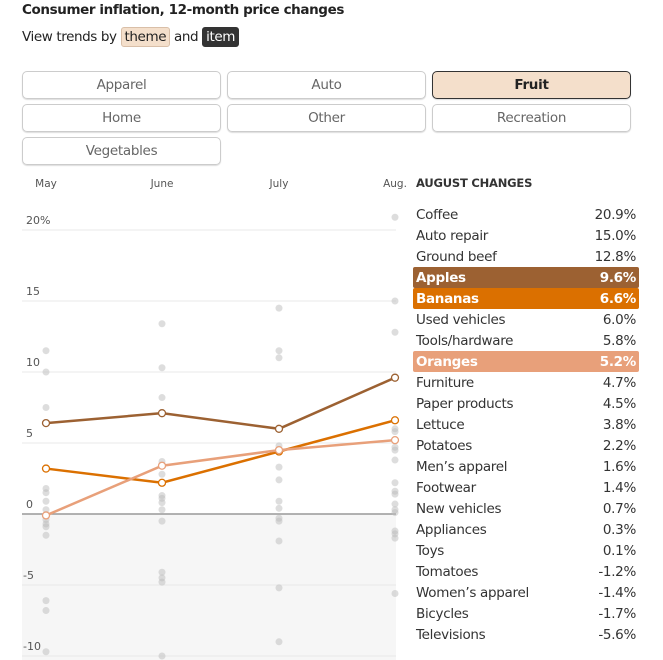  What do you see at coordinates (526, 319) in the screenshot?
I see `table-row: Used vehicles 6.0%` at bounding box center [526, 319].